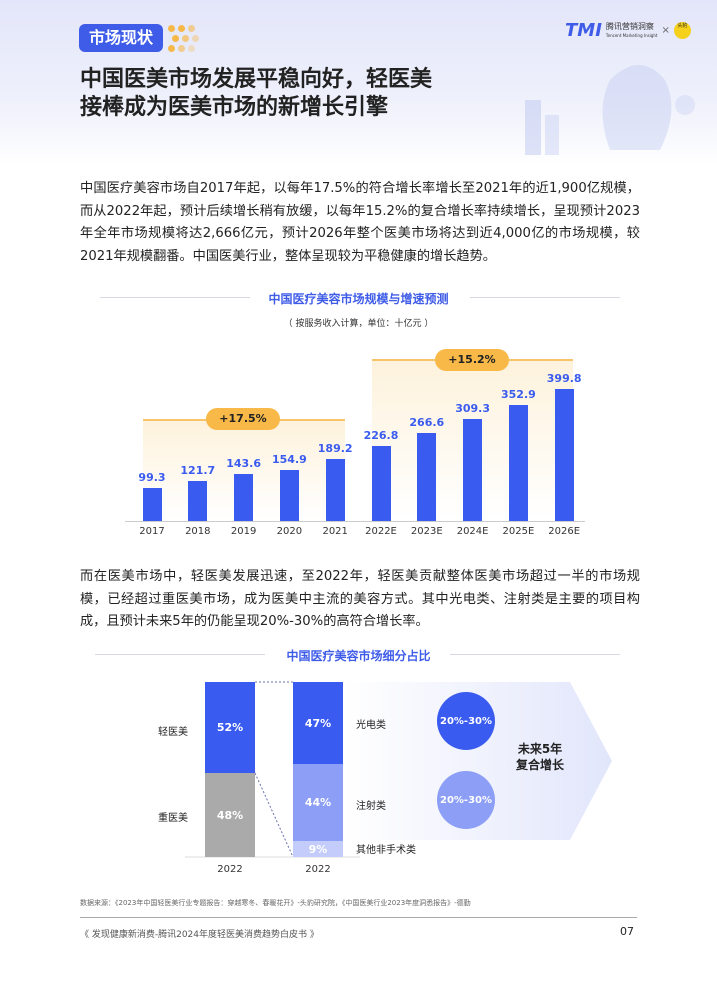 The height and width of the screenshot is (982, 717). I want to click on growth-pill-1: +17.5%, so click(243, 419).